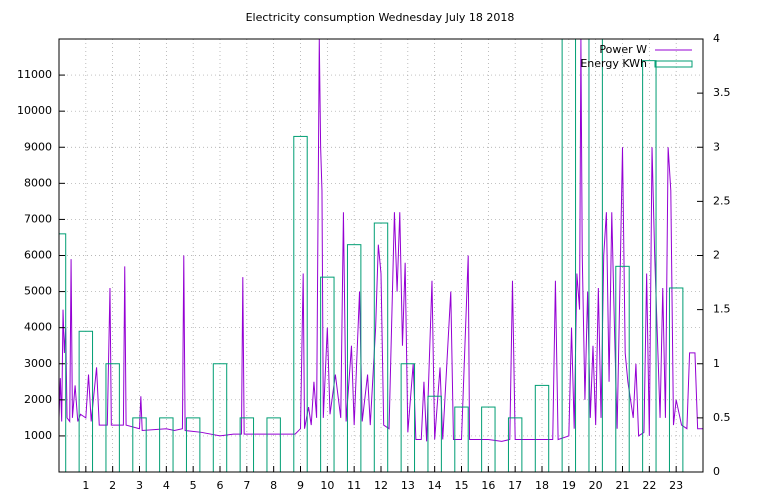 The width and height of the screenshot is (768, 500). Describe the element at coordinates (716, 471) in the screenshot. I see `y2-tick-label: 0` at that location.